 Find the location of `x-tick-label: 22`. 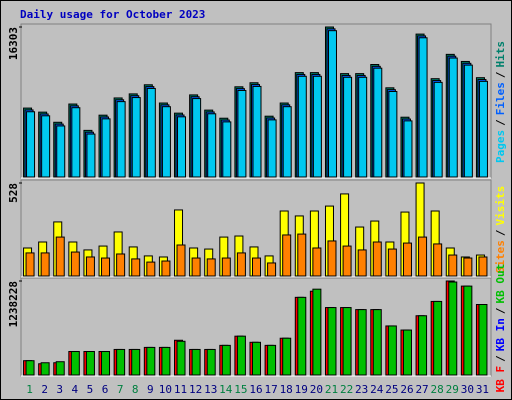

x-tick-label: 22 is located at coordinates (346, 389).